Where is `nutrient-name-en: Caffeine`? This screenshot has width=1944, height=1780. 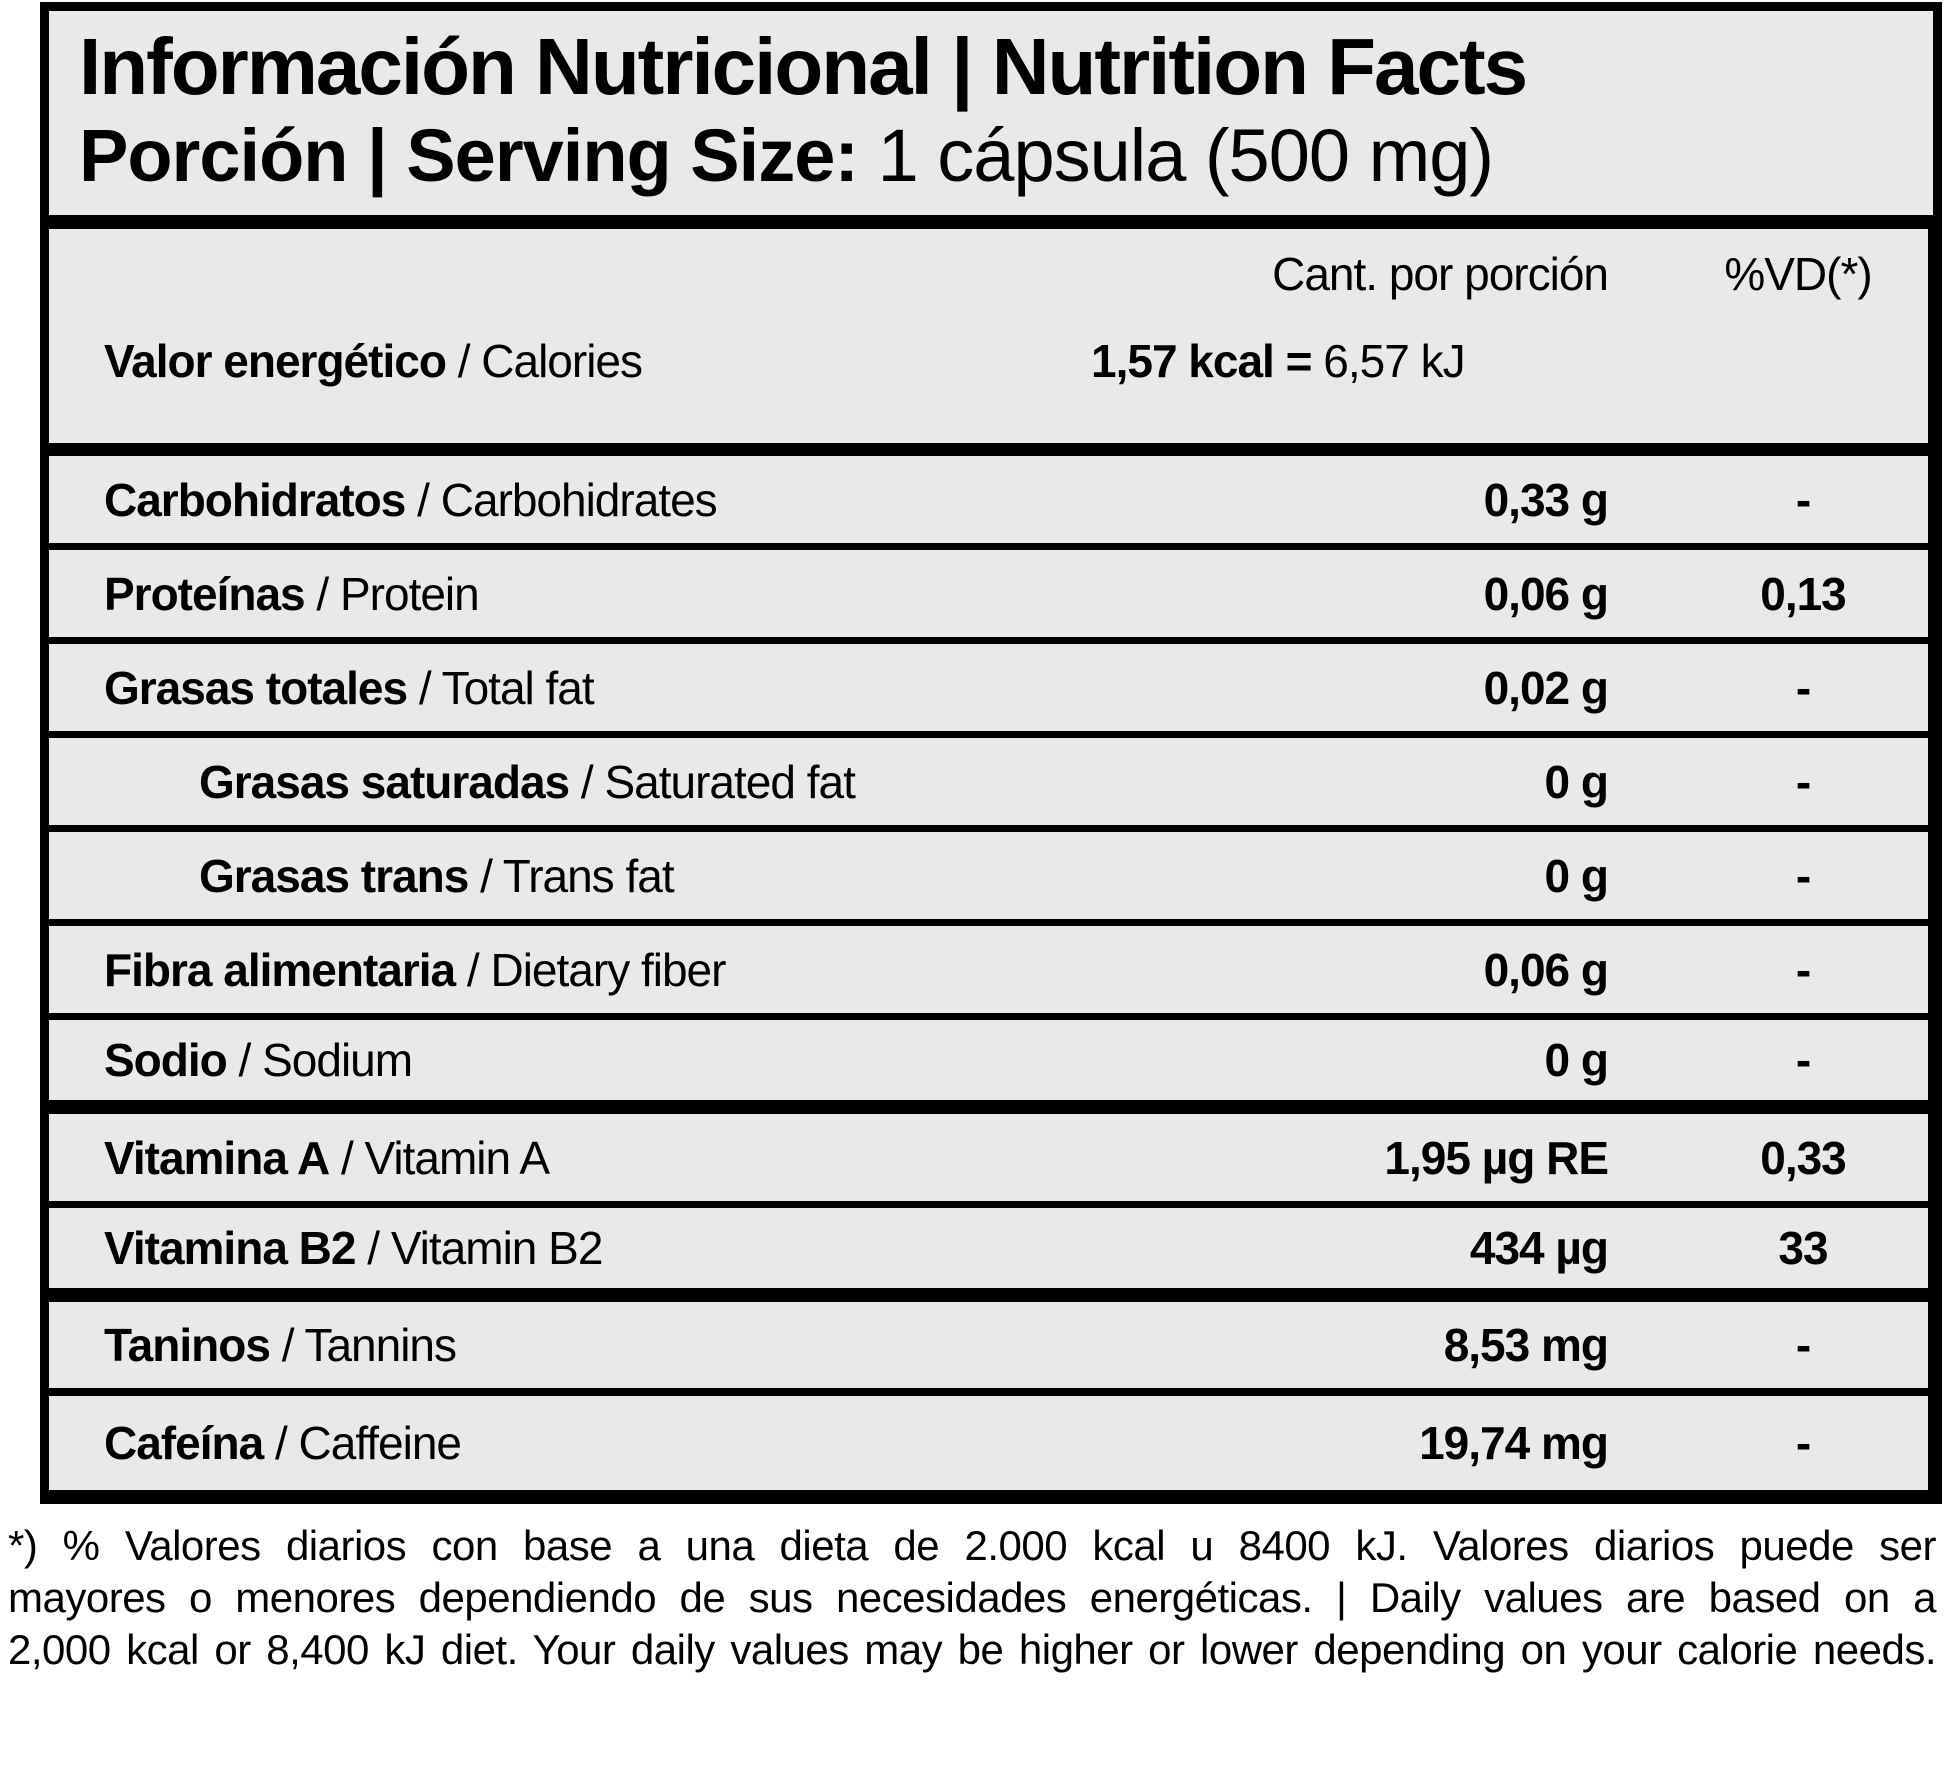 nutrient-name-en: Caffeine is located at coordinates (380, 1443).